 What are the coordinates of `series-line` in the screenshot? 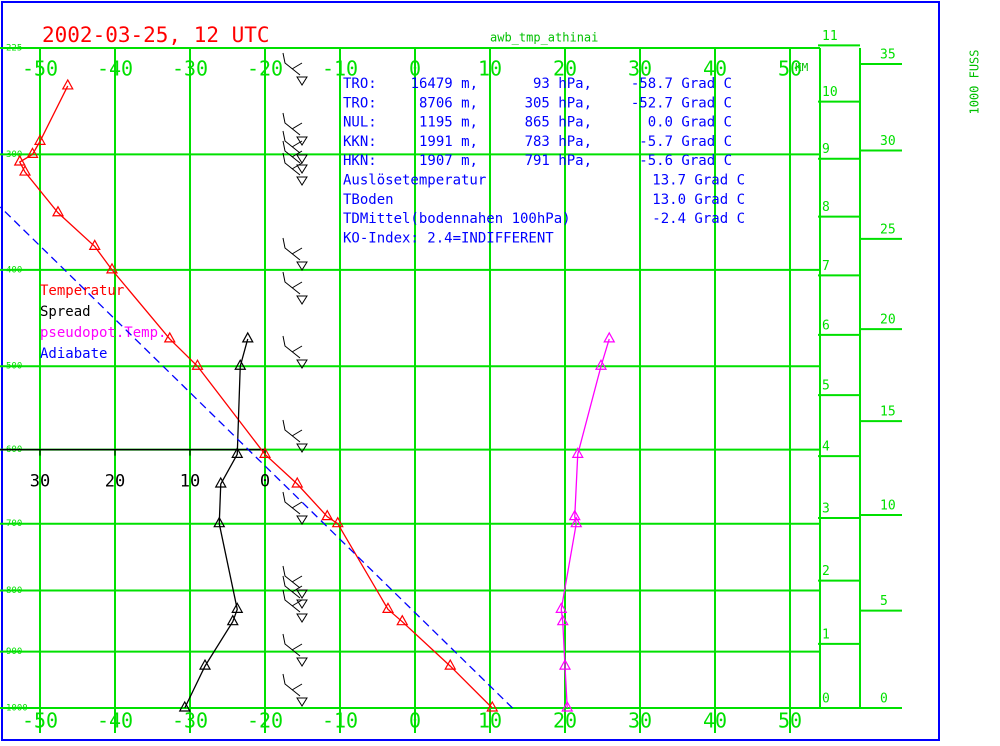 It's located at (216, 523).